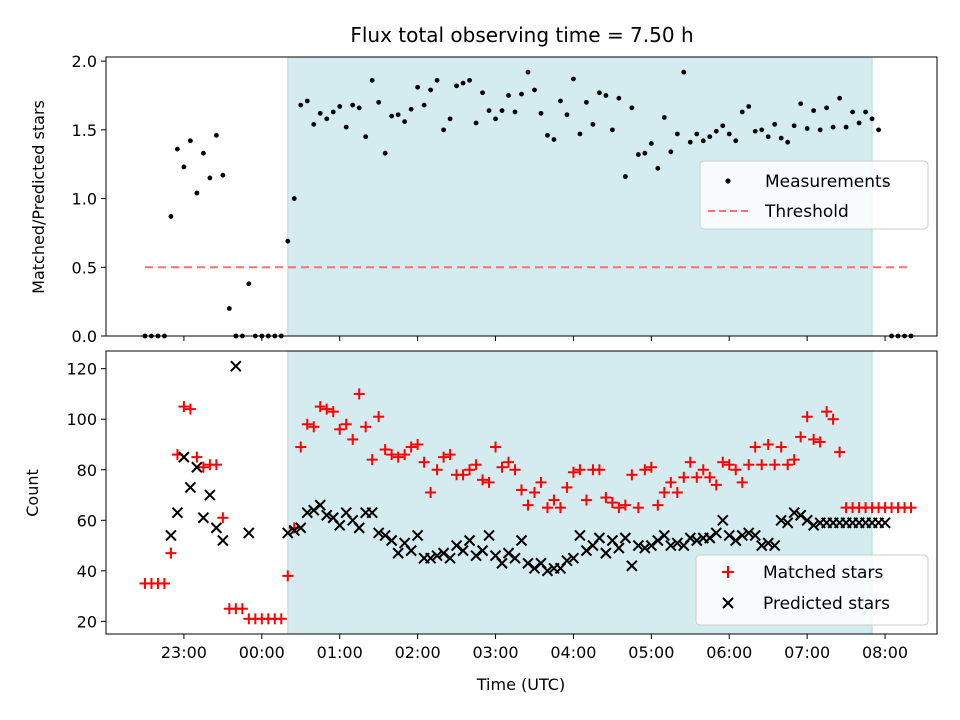 The height and width of the screenshot is (720, 960). I want to click on top-x-ticks, so click(534, 338).